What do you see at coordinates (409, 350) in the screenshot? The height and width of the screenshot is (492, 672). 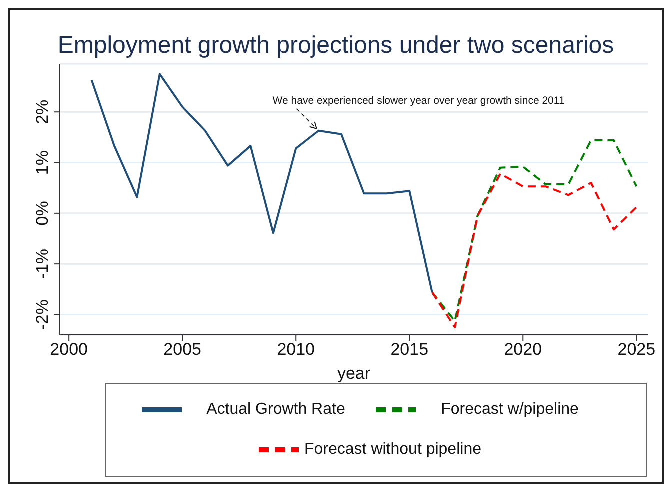 I see `x-tick-label: 2015` at bounding box center [409, 350].